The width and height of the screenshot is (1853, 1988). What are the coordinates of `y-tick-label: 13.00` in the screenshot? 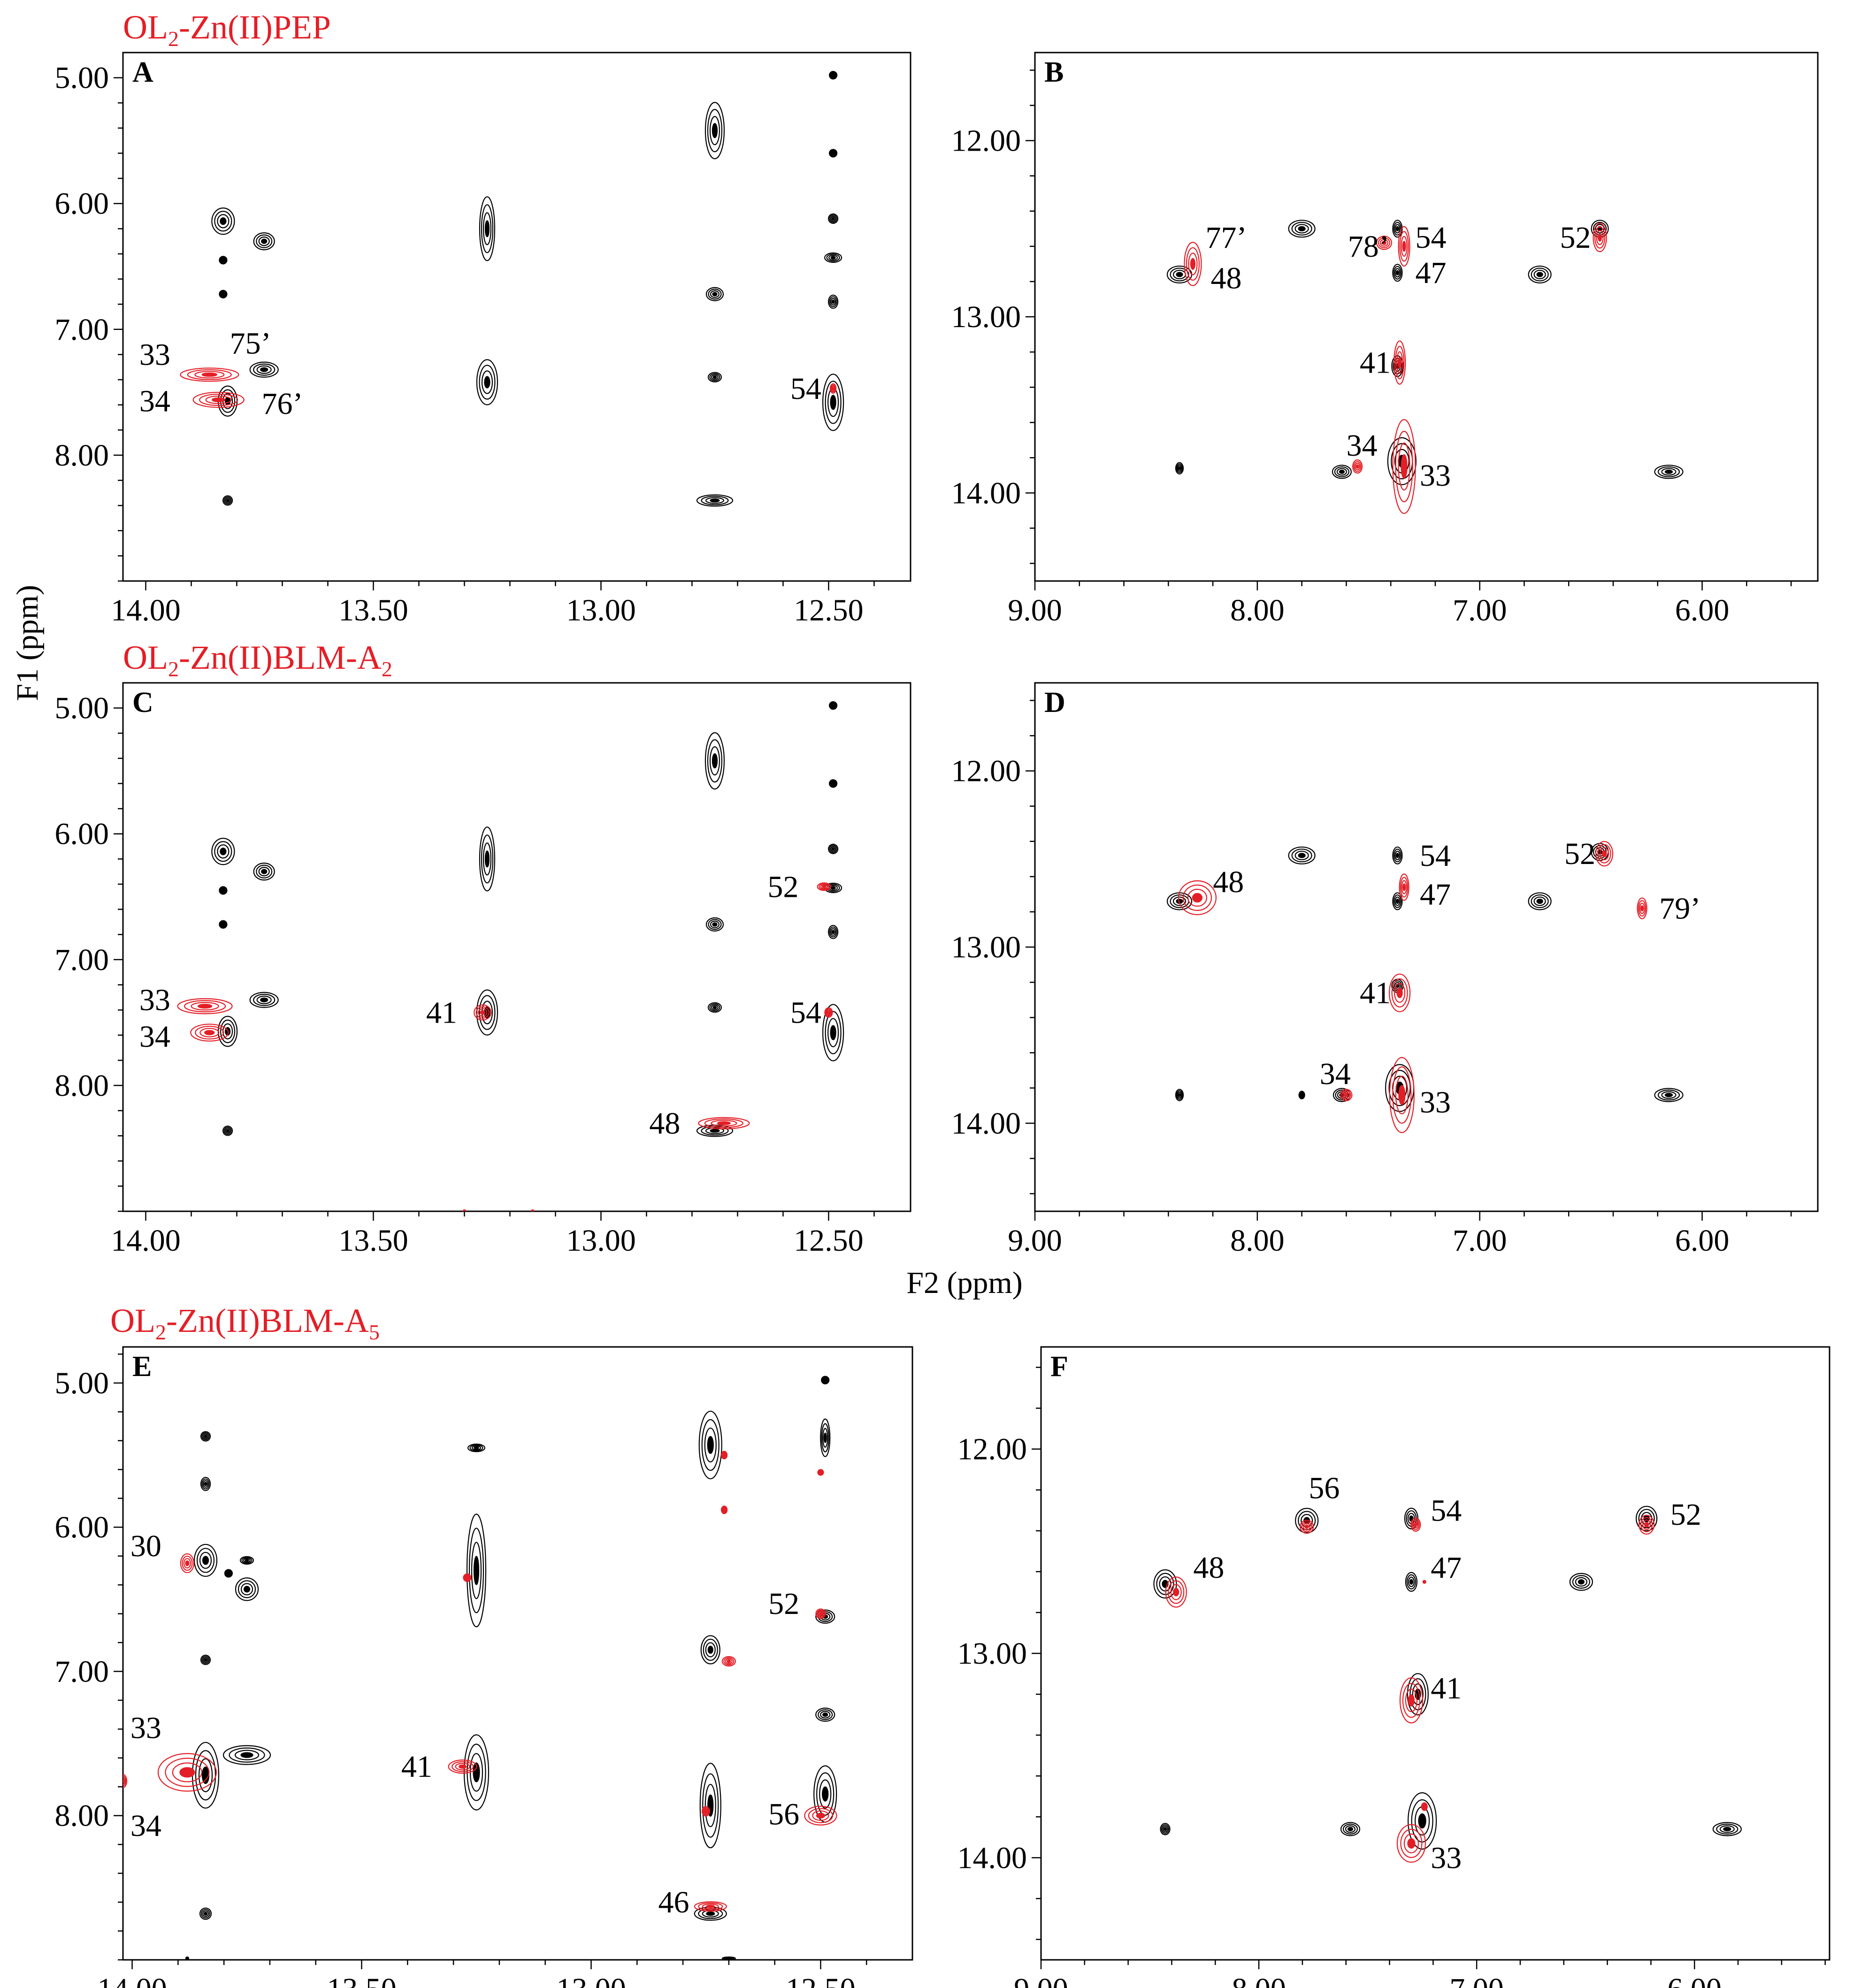 It's located at (986, 947).